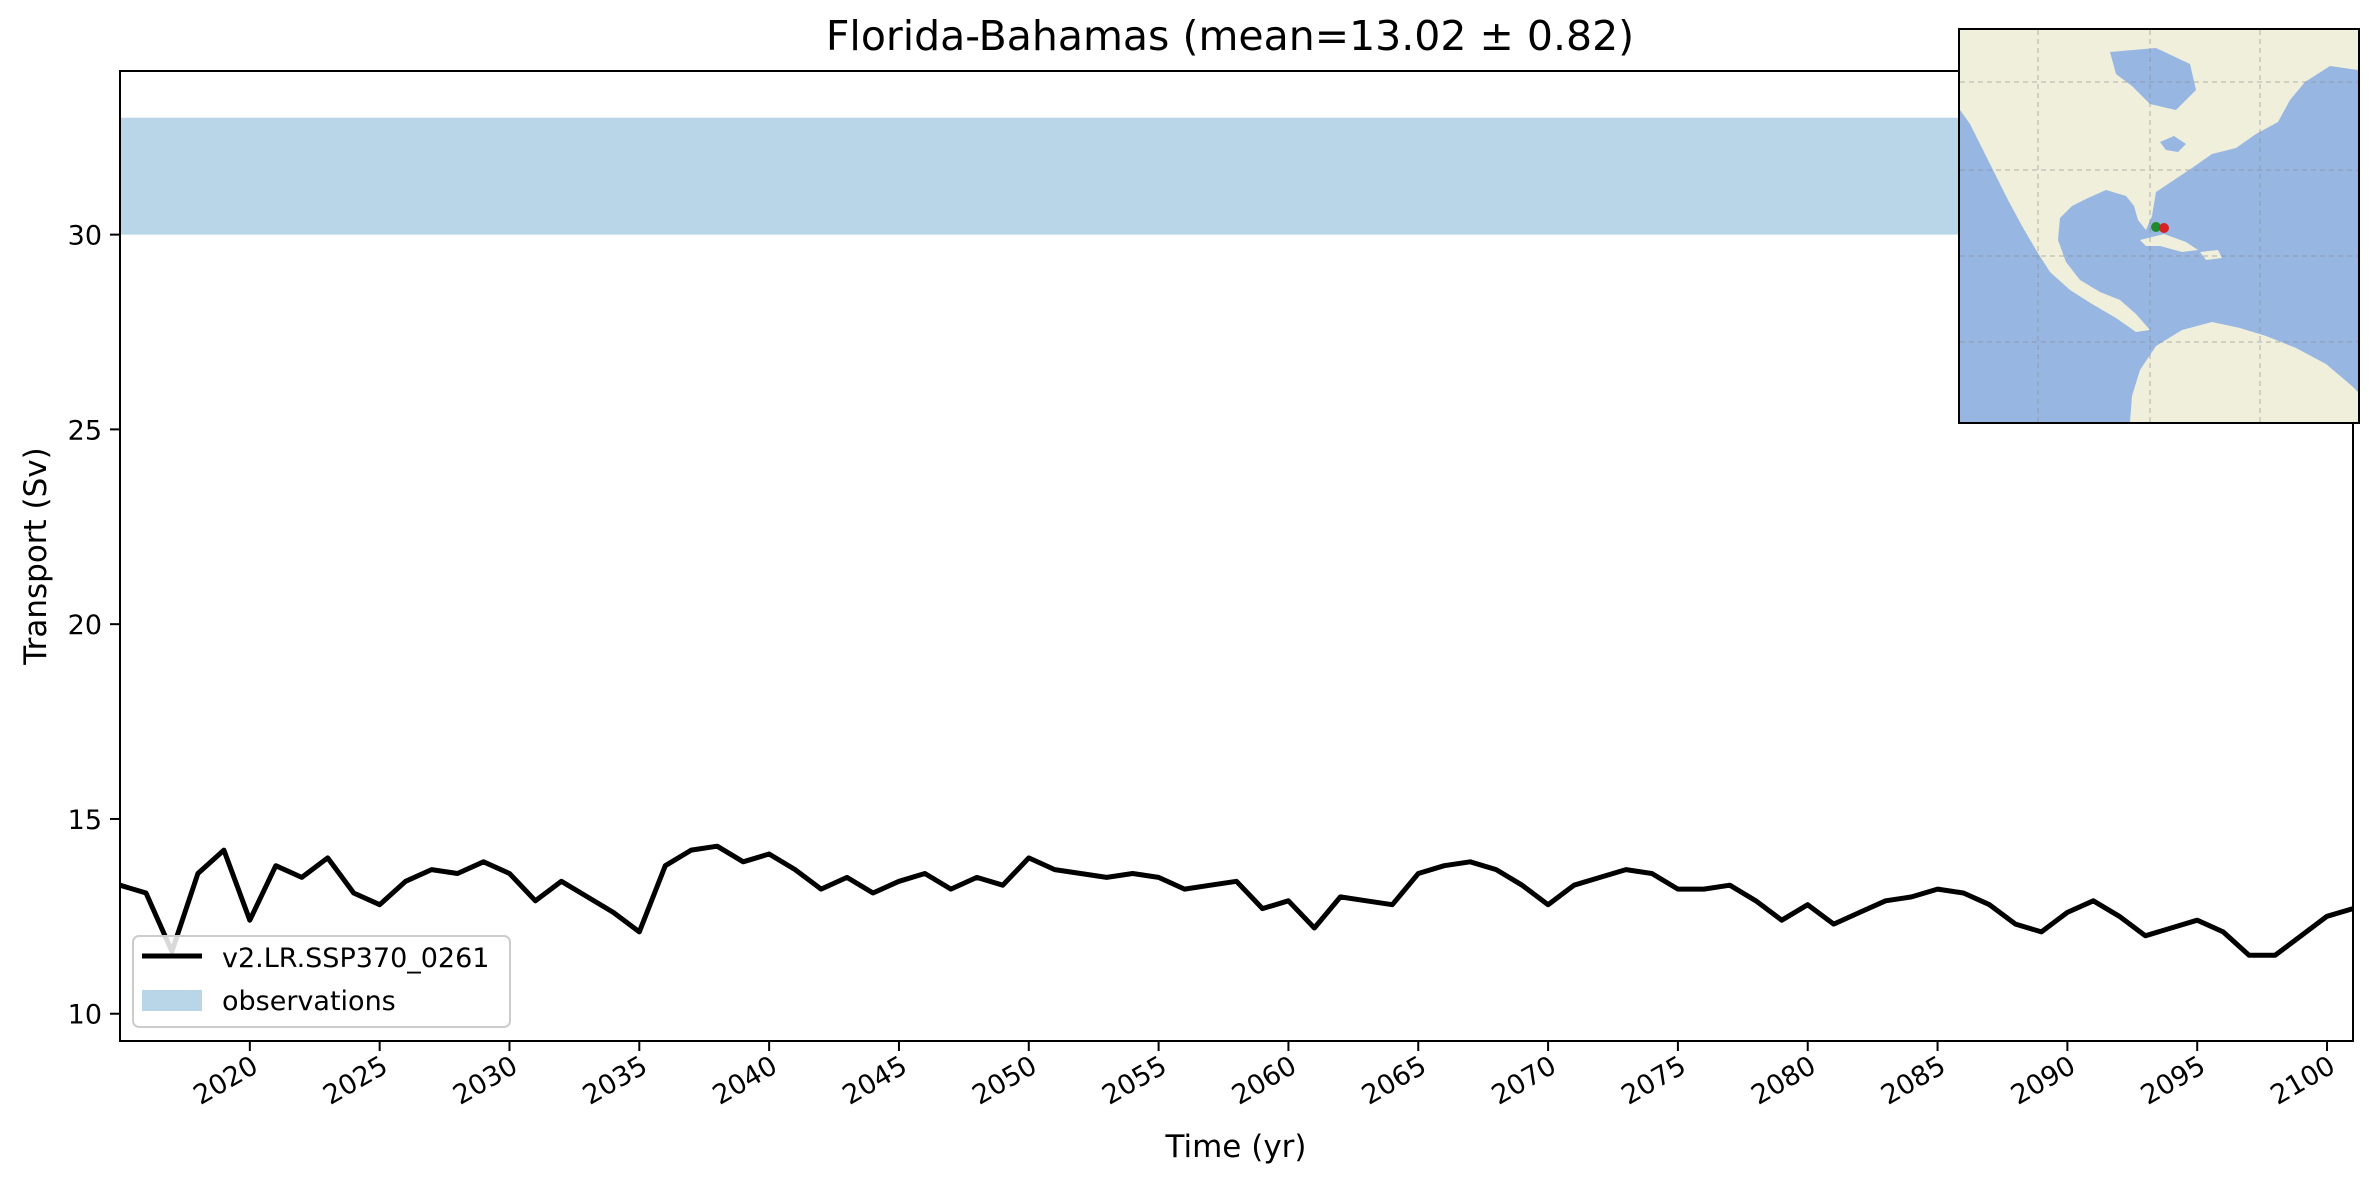 The width and height of the screenshot is (2375, 1180). What do you see at coordinates (2164, 228) in the screenshot?
I see `section-end-marker` at bounding box center [2164, 228].